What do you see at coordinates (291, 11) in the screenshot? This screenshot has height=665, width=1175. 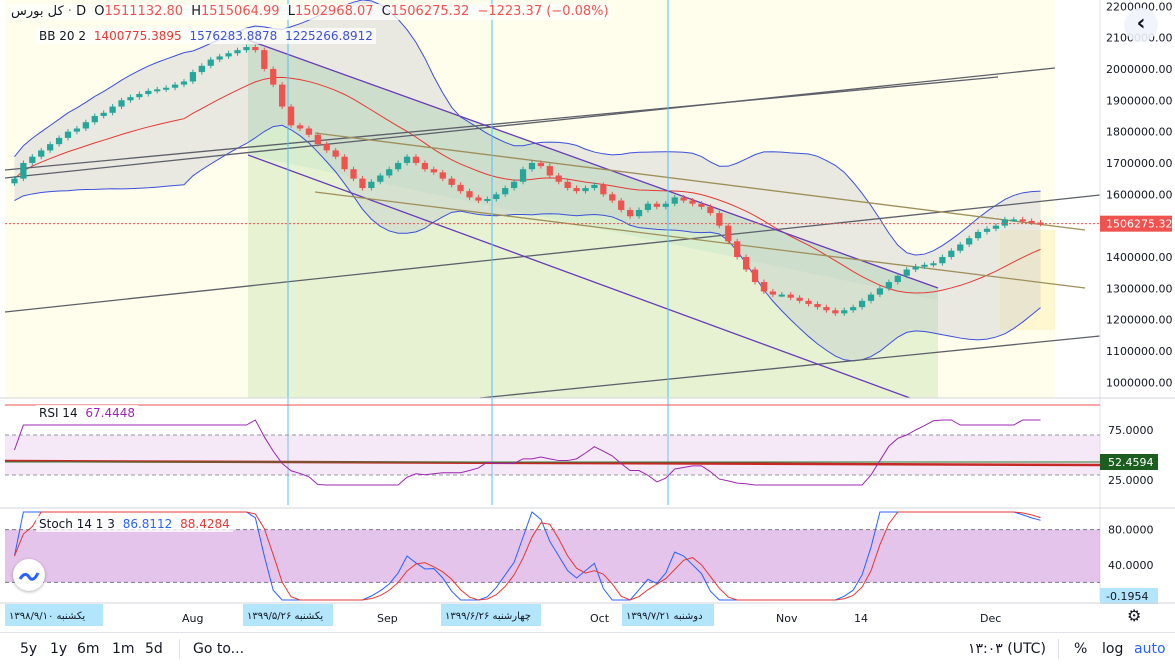 I see `l-label: L` at bounding box center [291, 11].